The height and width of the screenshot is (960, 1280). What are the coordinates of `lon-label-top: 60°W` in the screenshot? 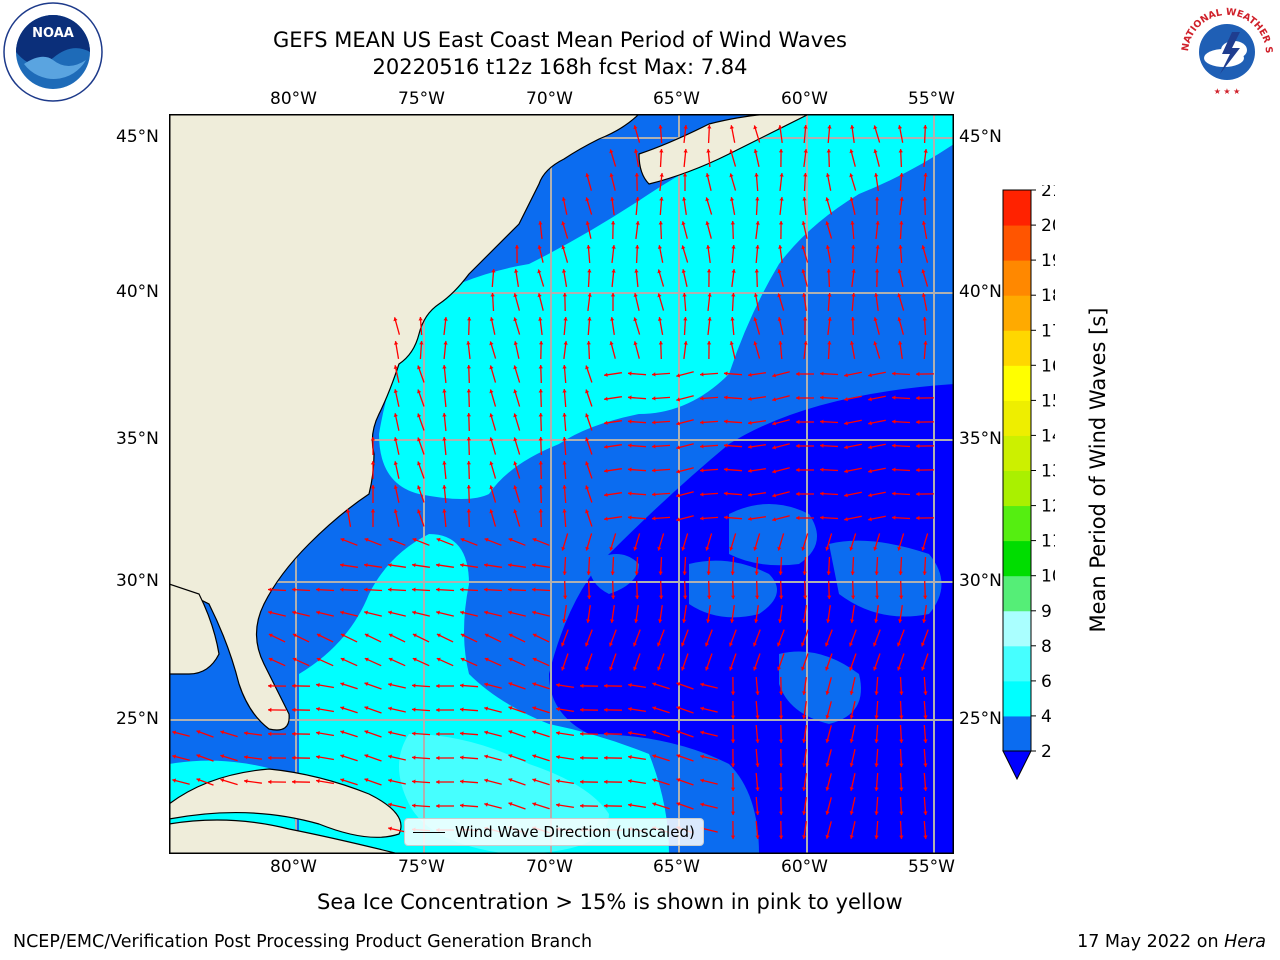 It's located at (804, 99).